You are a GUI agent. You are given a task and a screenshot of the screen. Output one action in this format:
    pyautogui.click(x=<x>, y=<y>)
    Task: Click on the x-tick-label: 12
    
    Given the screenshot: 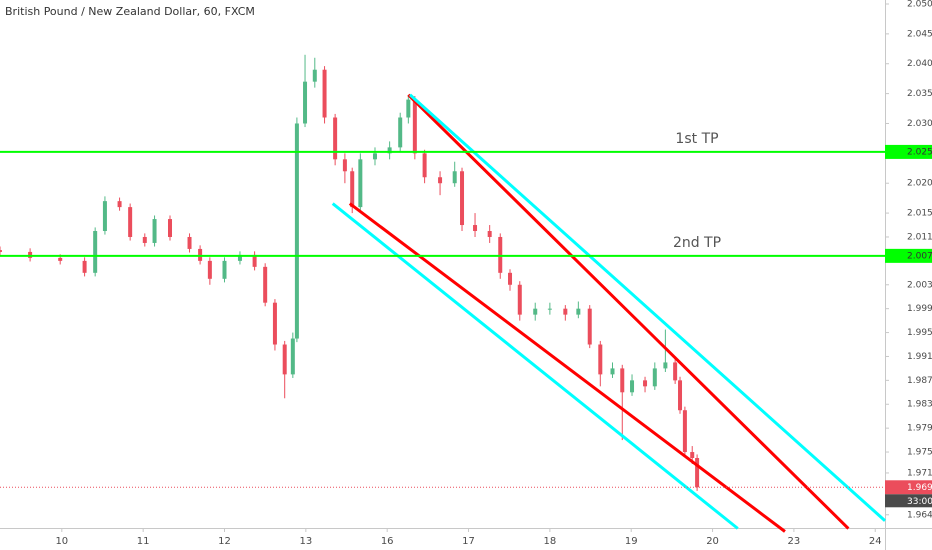 What is the action you would take?
    pyautogui.click(x=224, y=541)
    